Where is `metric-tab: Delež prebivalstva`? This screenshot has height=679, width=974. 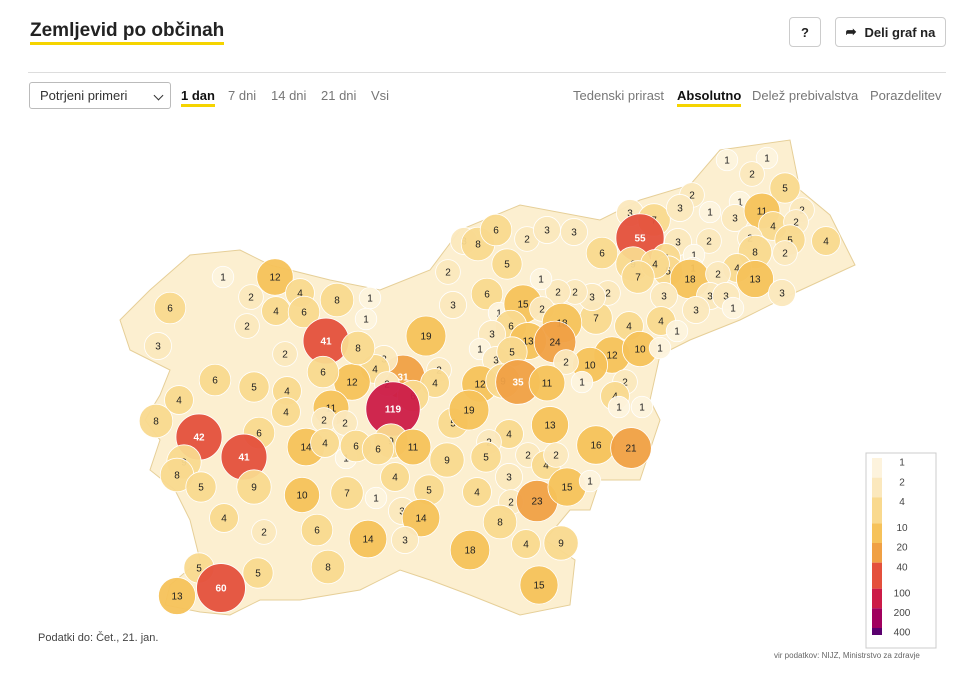 metric-tab: Delež prebivalstva is located at coordinates (805, 95).